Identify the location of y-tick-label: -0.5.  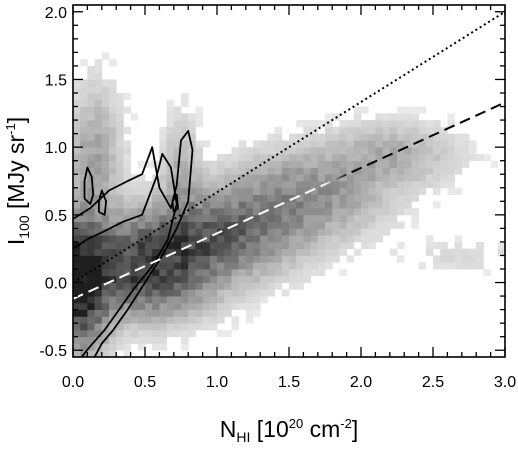
(53, 351).